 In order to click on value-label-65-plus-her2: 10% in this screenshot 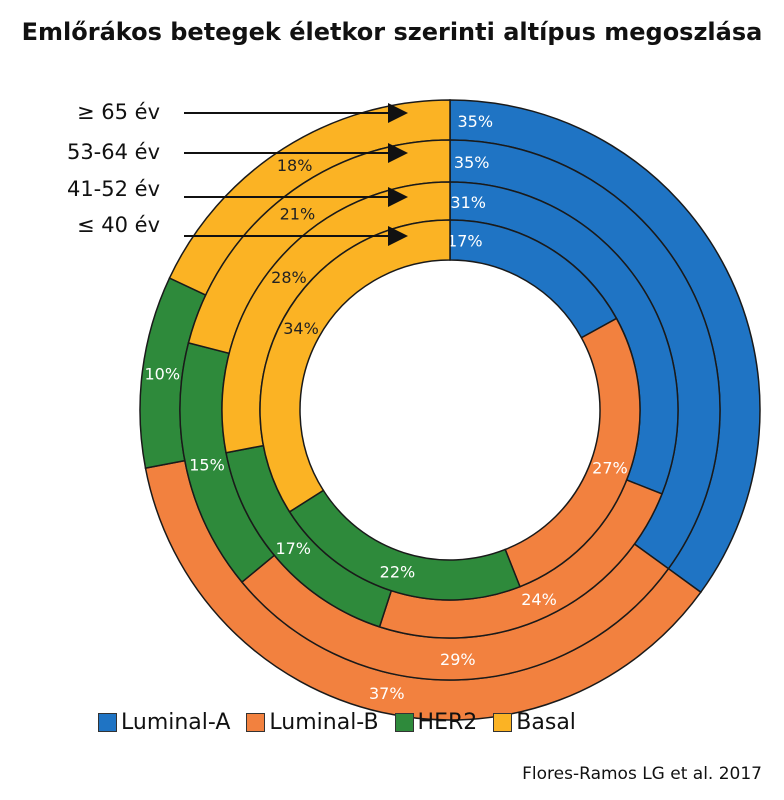, I will do `click(163, 374)`.